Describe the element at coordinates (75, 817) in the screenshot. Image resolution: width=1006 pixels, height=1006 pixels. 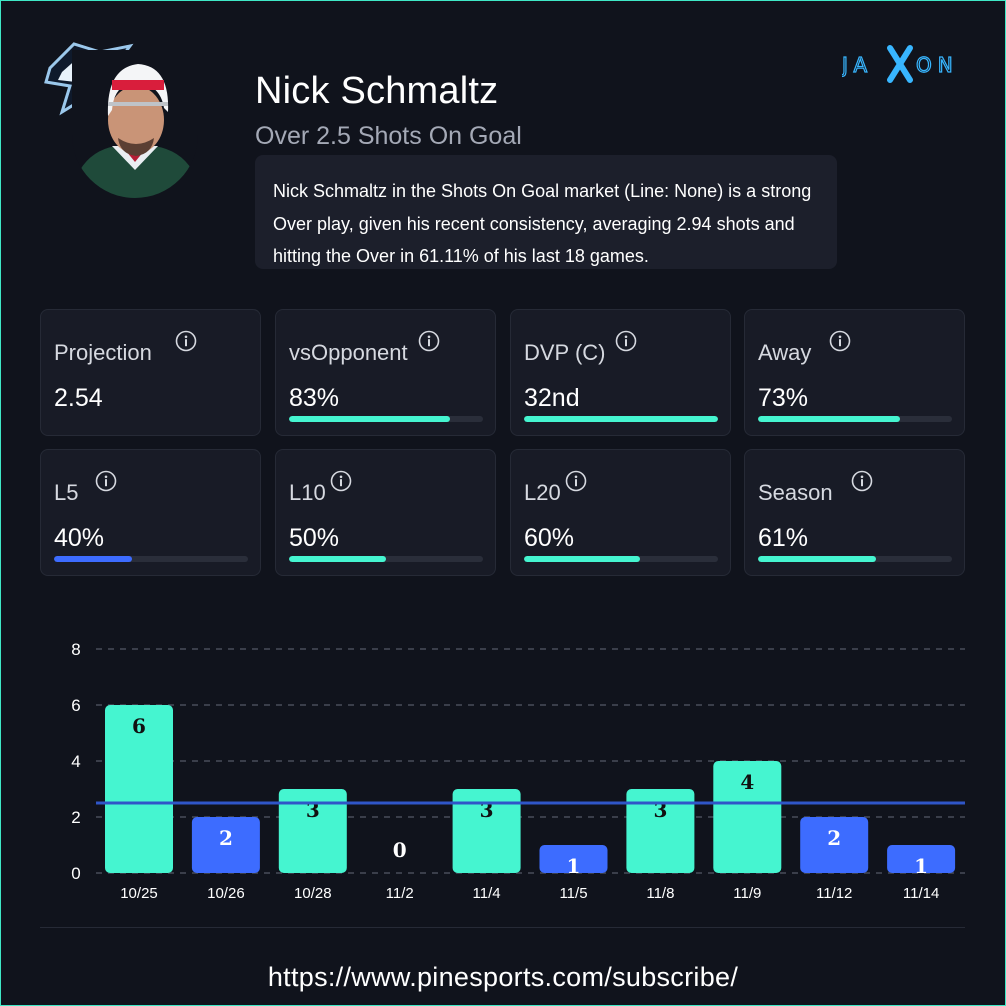
I see `y-tick-label: 2` at that location.